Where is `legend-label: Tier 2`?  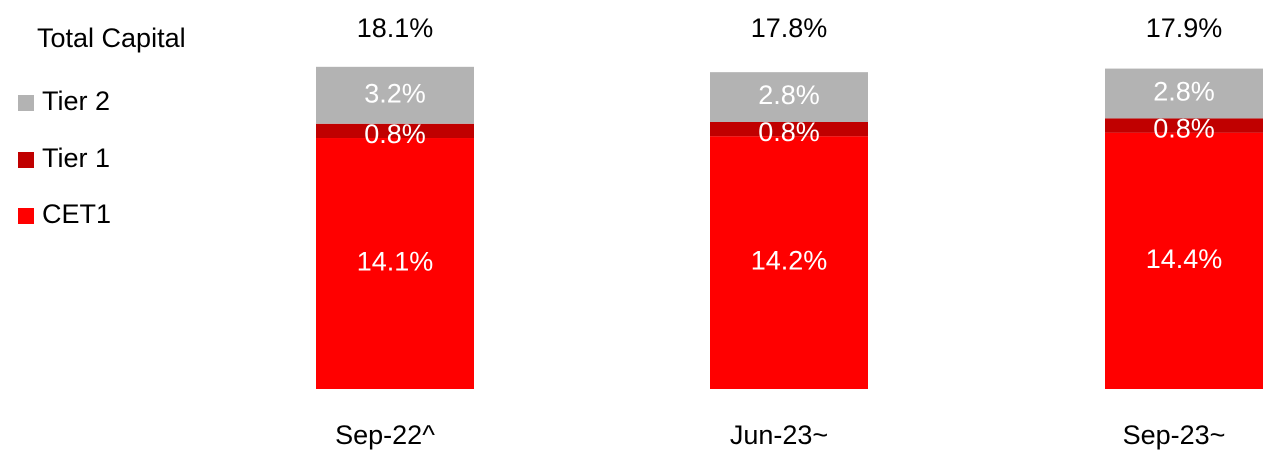
legend-label: Tier 2 is located at coordinates (76, 101).